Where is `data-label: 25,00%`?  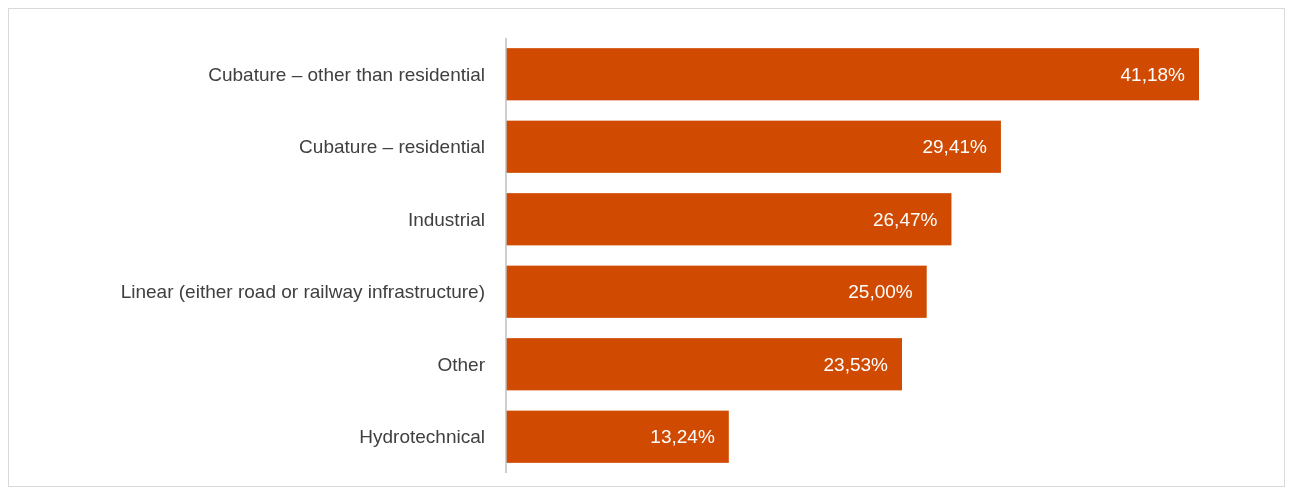
data-label: 25,00% is located at coordinates (880, 292).